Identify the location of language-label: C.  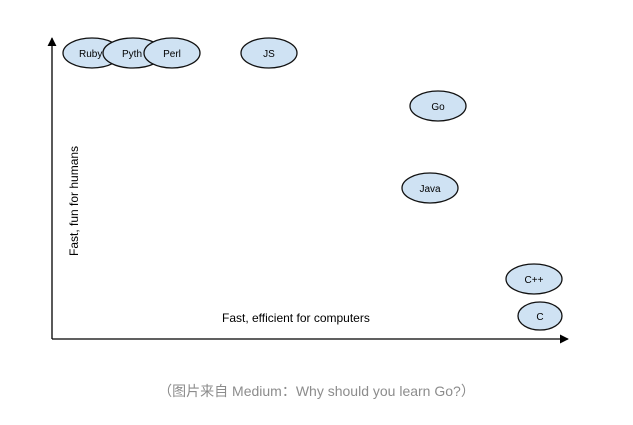
(539, 317).